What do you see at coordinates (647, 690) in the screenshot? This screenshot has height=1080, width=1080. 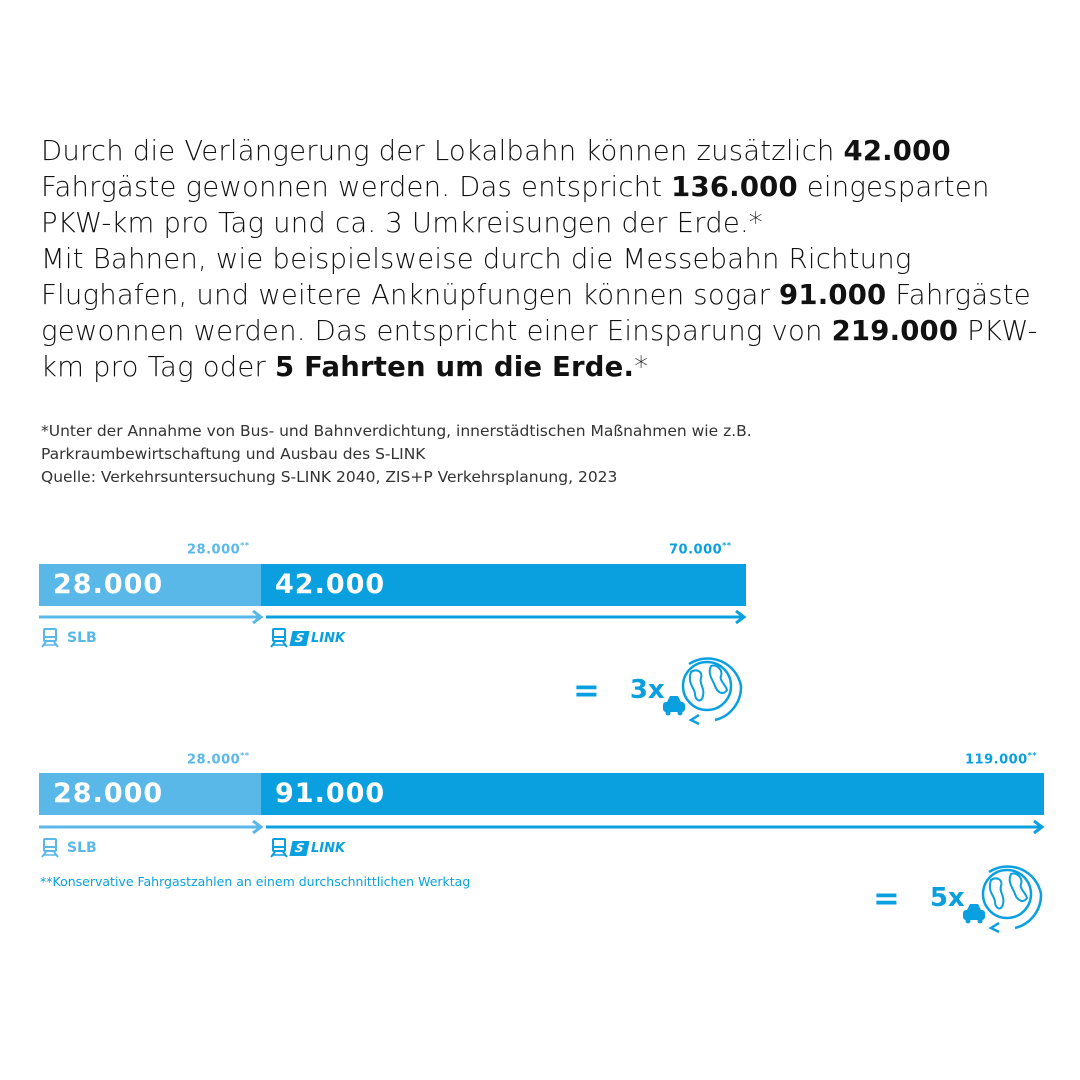 I see `multiplier-label: 3x` at bounding box center [647, 690].